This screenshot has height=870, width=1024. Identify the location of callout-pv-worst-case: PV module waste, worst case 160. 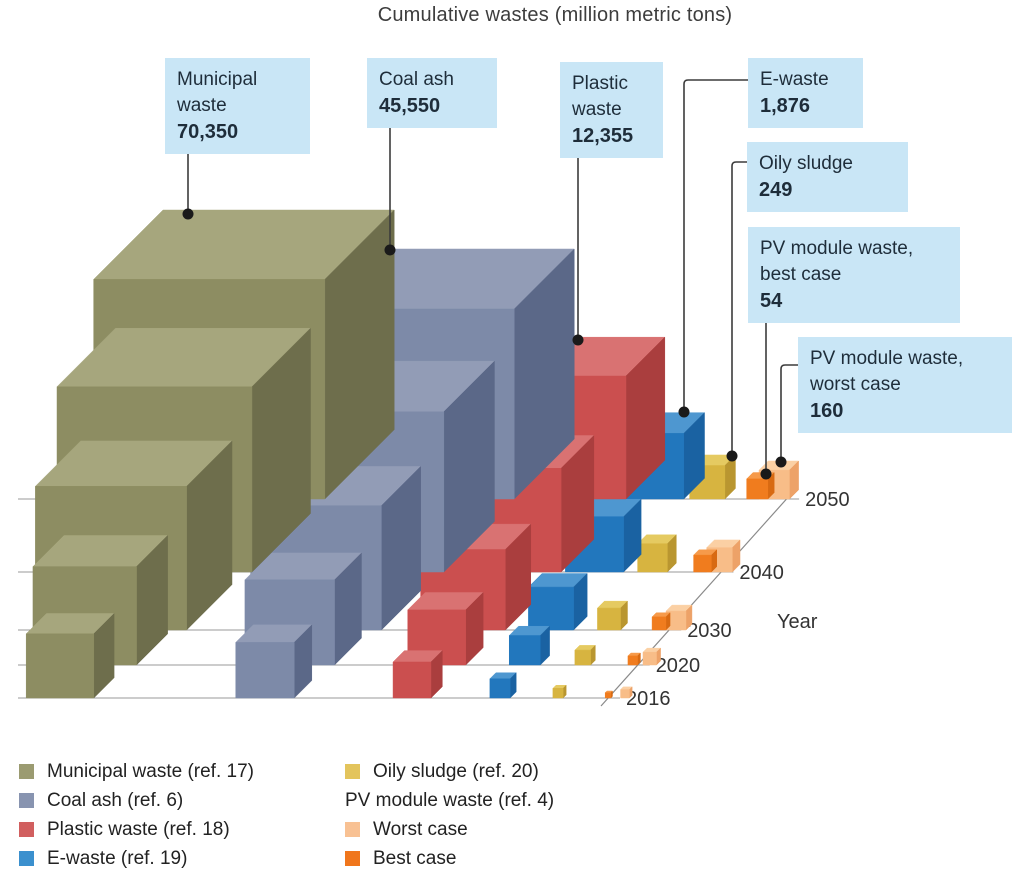
(905, 385).